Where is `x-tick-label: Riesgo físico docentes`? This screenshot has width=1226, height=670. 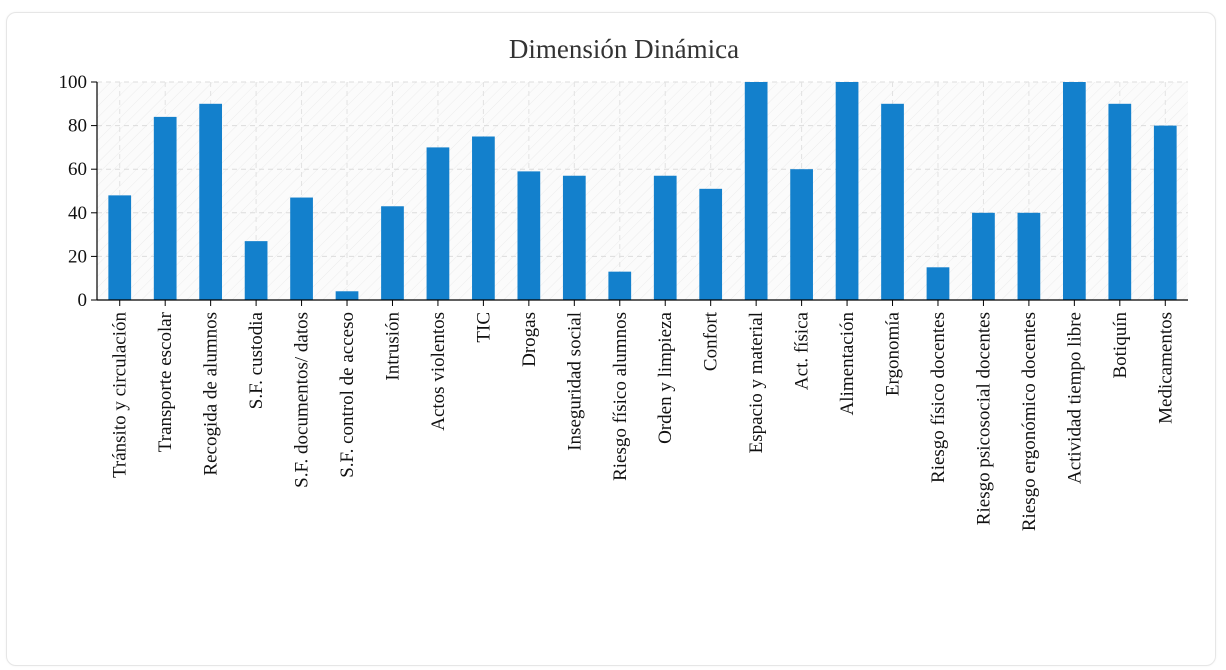 x-tick-label: Riesgo físico docentes is located at coordinates (938, 397).